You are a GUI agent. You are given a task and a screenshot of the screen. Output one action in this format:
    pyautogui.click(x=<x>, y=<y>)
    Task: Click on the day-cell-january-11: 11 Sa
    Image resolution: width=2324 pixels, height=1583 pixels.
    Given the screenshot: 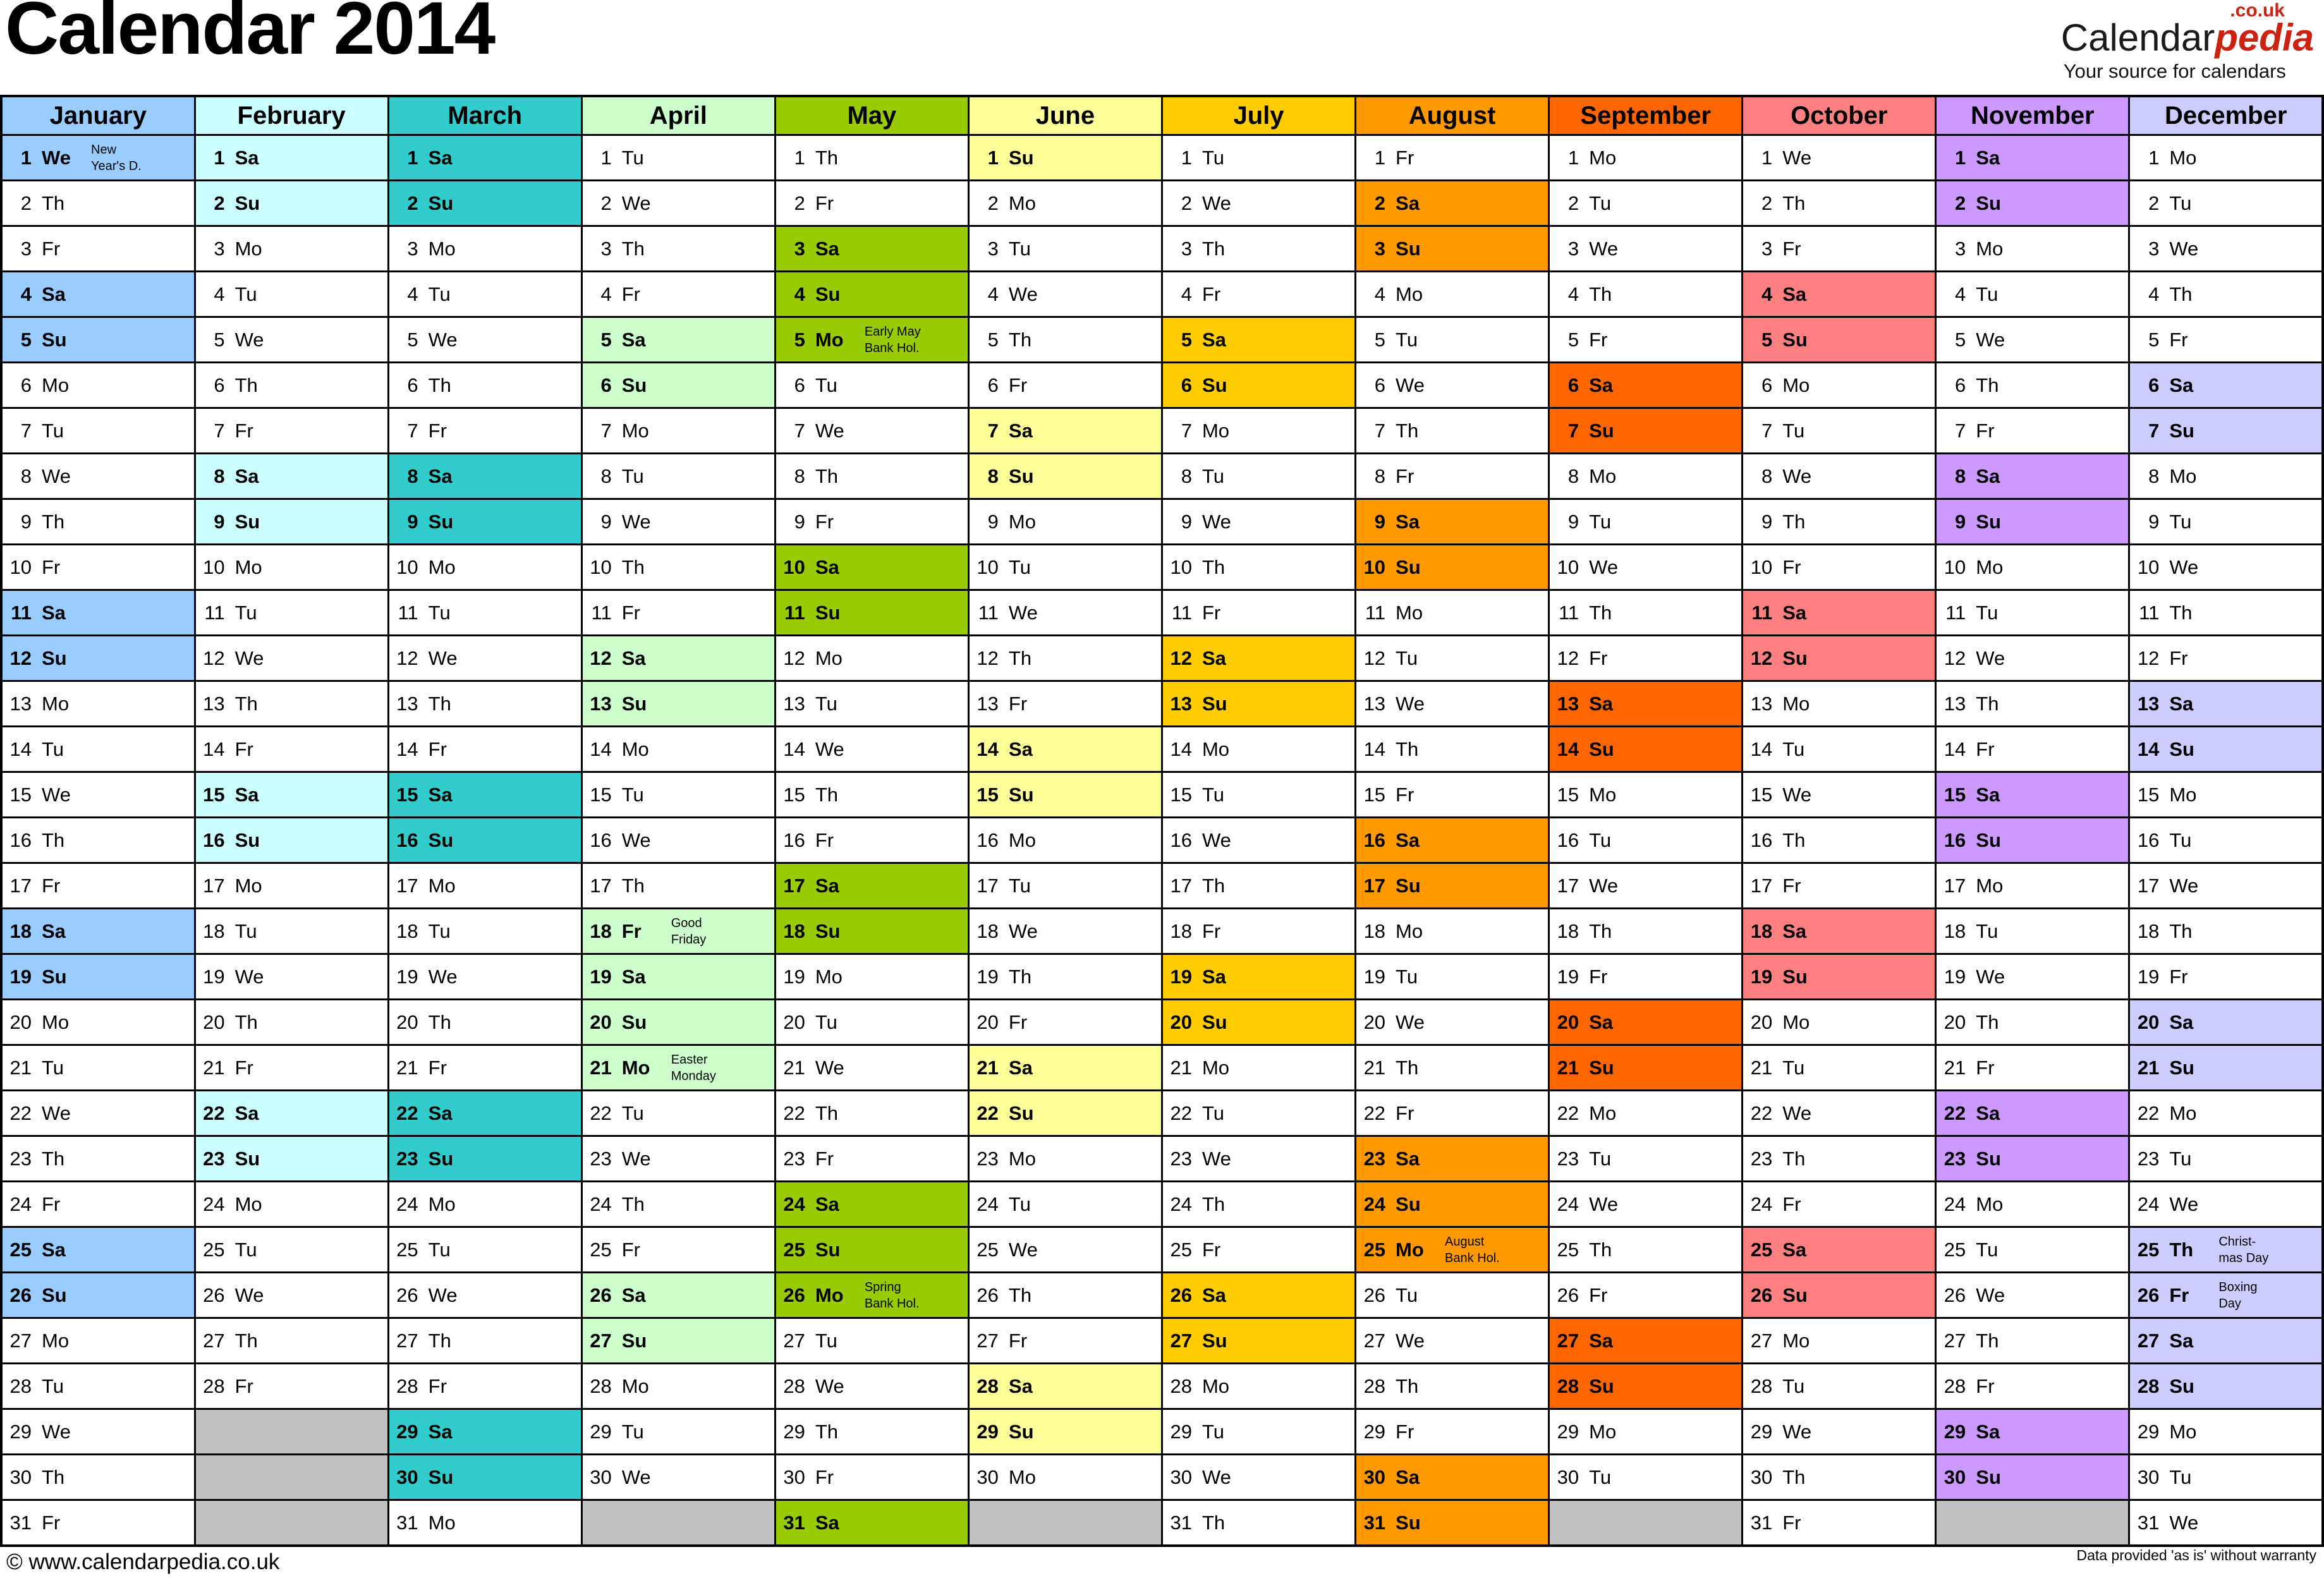 What is the action you would take?
    pyautogui.click(x=98, y=613)
    